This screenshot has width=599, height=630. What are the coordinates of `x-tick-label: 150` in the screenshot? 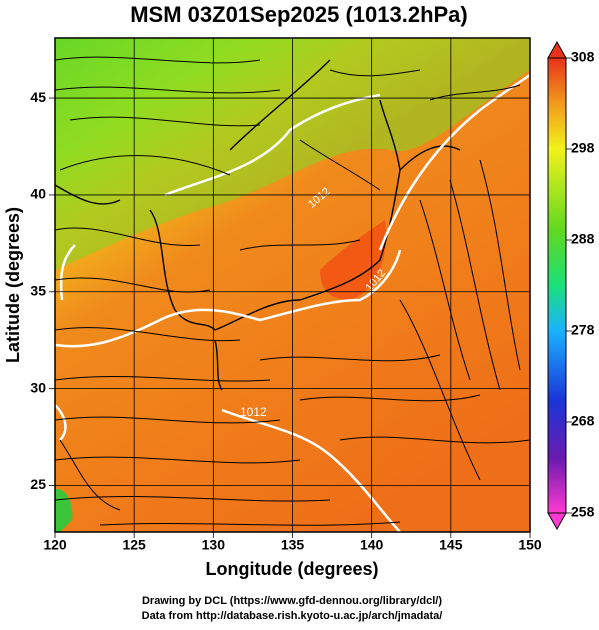 It's located at (530, 545).